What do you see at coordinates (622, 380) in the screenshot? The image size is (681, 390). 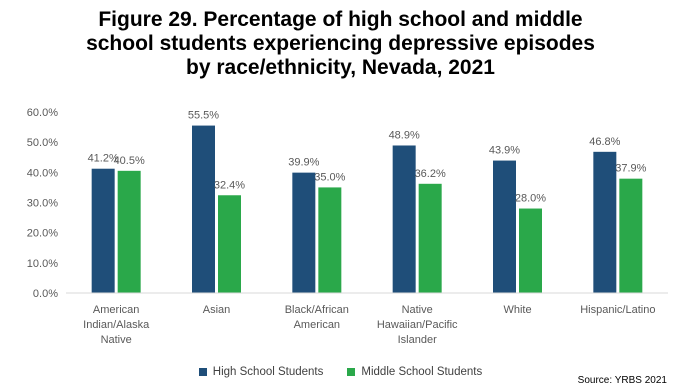 I see `source-note: Source: YRBS 2021` at bounding box center [622, 380].